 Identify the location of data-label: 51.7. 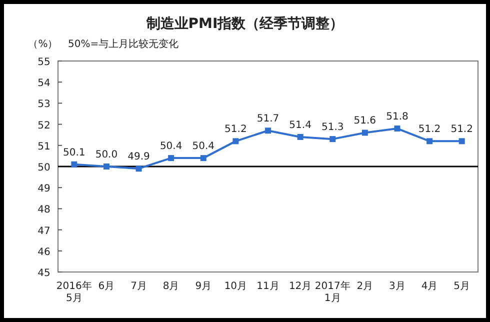
(268, 119).